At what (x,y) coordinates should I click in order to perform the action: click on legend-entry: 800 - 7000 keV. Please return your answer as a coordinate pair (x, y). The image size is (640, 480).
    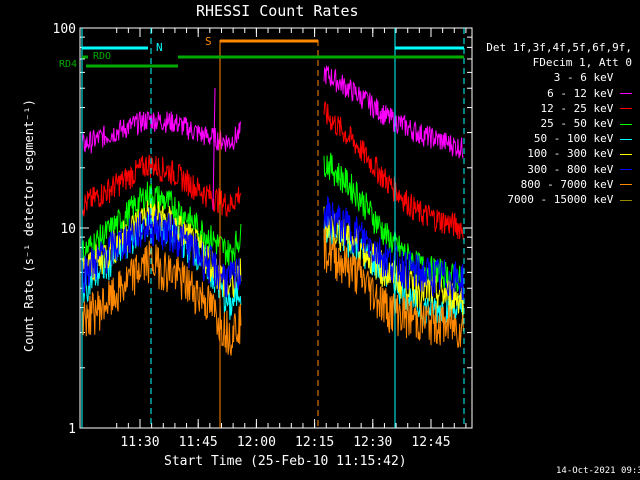
    Looking at the image, I should click on (554, 184).